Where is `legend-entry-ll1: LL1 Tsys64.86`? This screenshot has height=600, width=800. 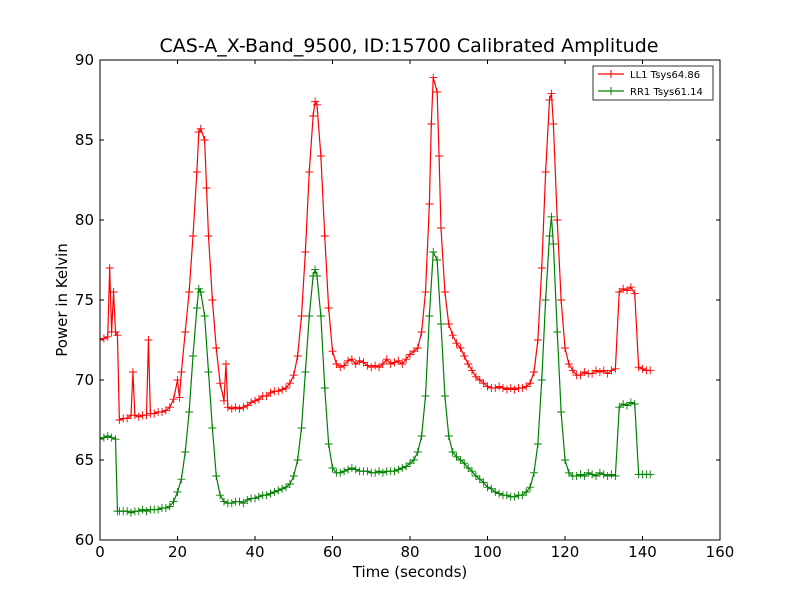 legend-entry-ll1: LL1 Tsys64.86 is located at coordinates (649, 75).